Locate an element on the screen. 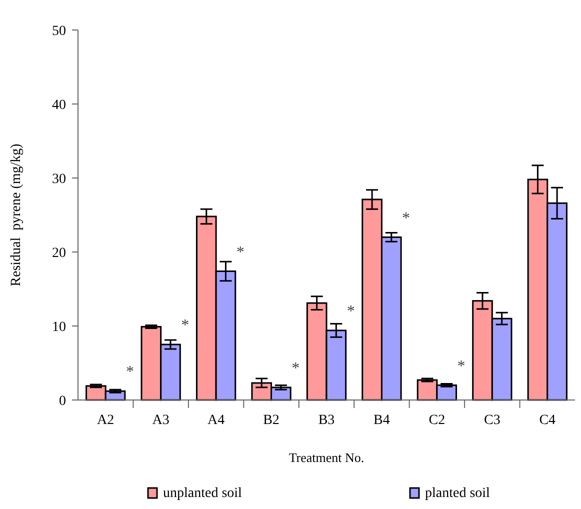  y-tick-label: 30 is located at coordinates (59, 179).